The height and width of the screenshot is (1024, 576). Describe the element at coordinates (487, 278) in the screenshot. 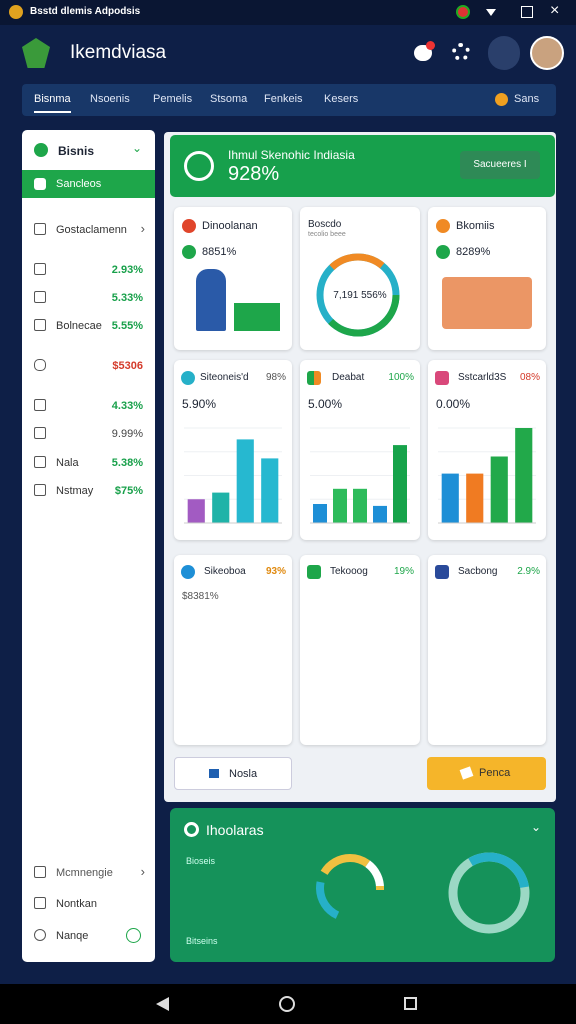

I see `summary-card: Bkomiis 8289%` at that location.